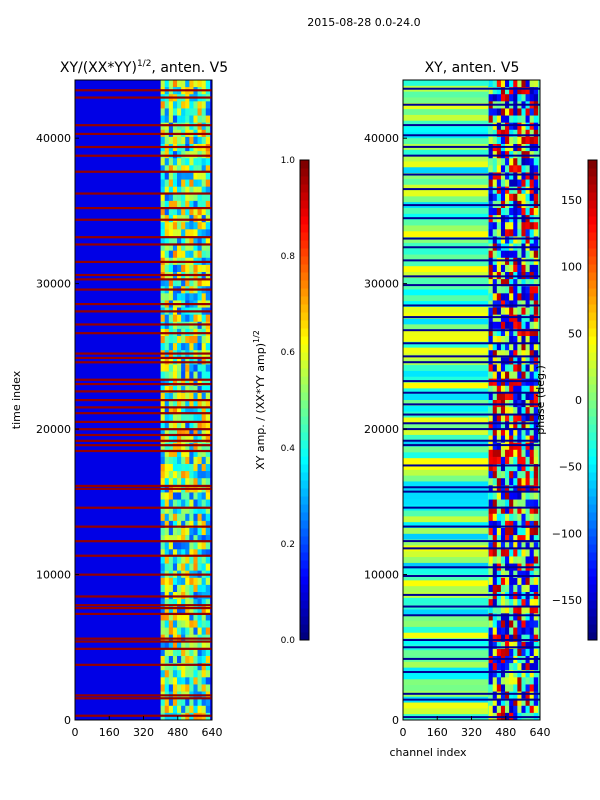 The image size is (600, 800). I want to click on right-y-tick-label: 20000, so click(381, 429).